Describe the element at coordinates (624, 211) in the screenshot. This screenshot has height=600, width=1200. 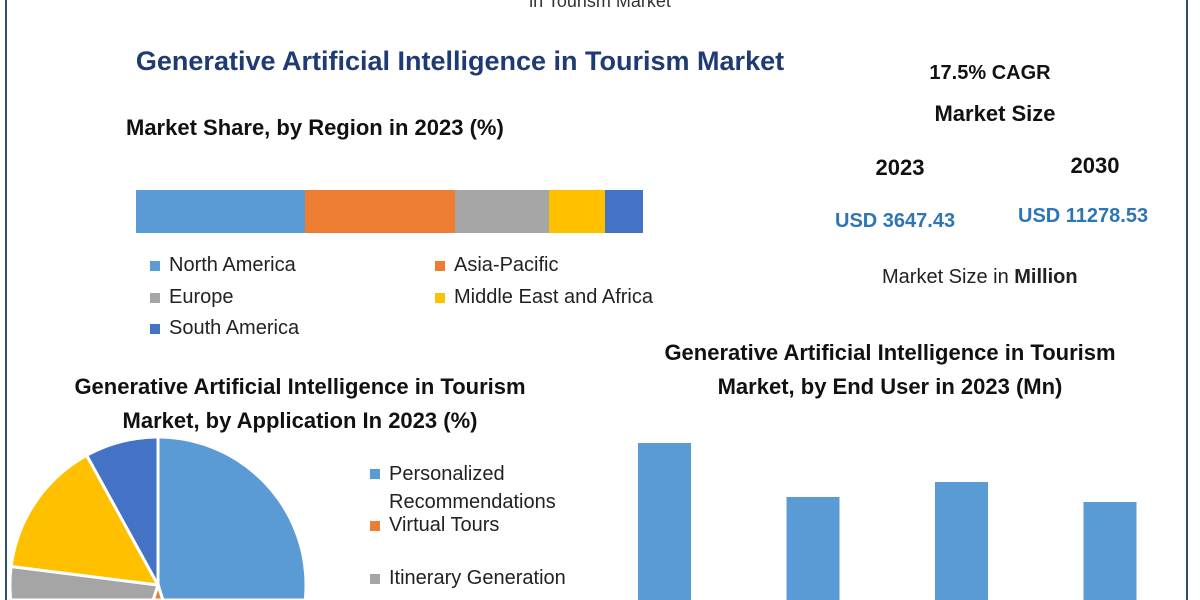
I see `segment-south-america` at that location.